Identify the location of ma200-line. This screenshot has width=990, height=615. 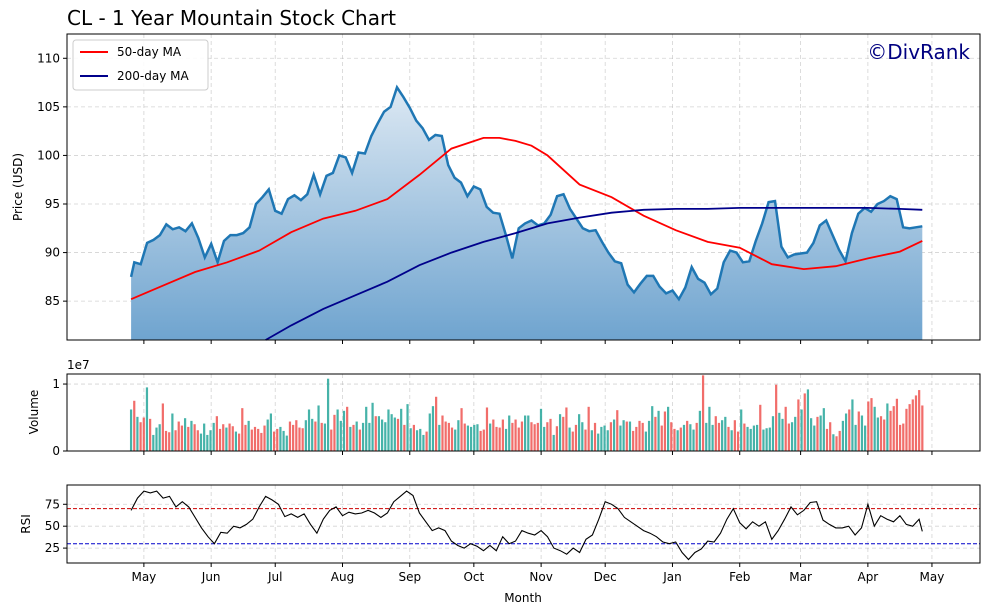
(594, 274).